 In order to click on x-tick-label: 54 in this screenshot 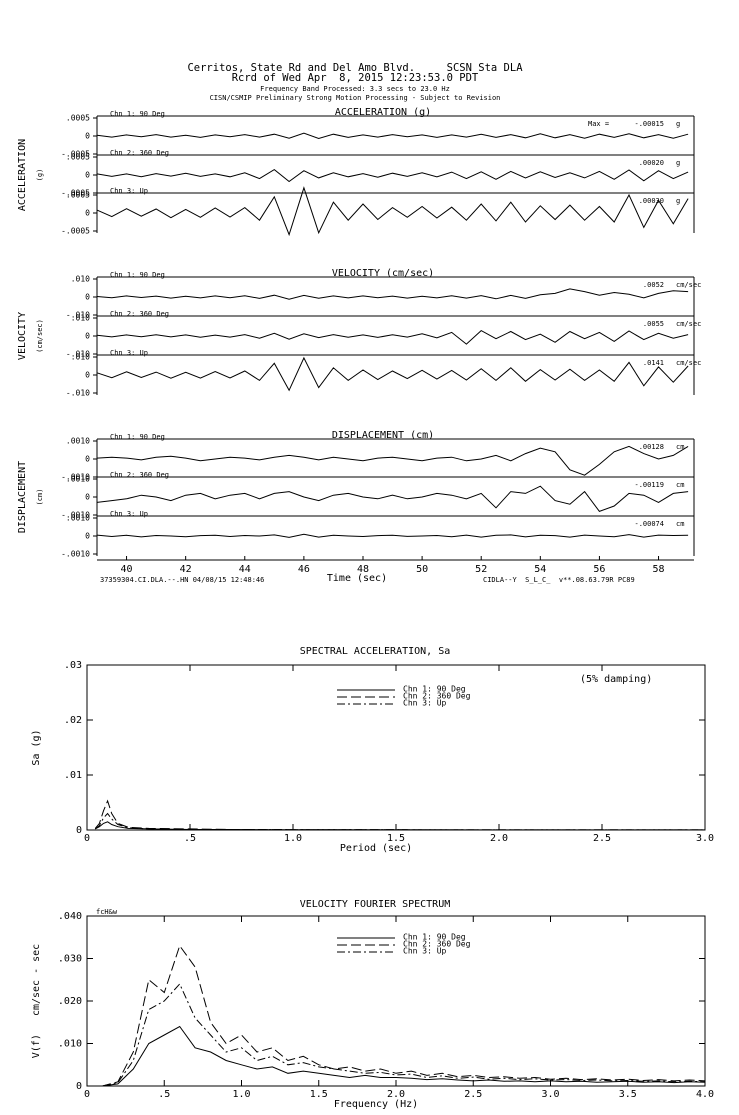, I will do `click(540, 569)`.